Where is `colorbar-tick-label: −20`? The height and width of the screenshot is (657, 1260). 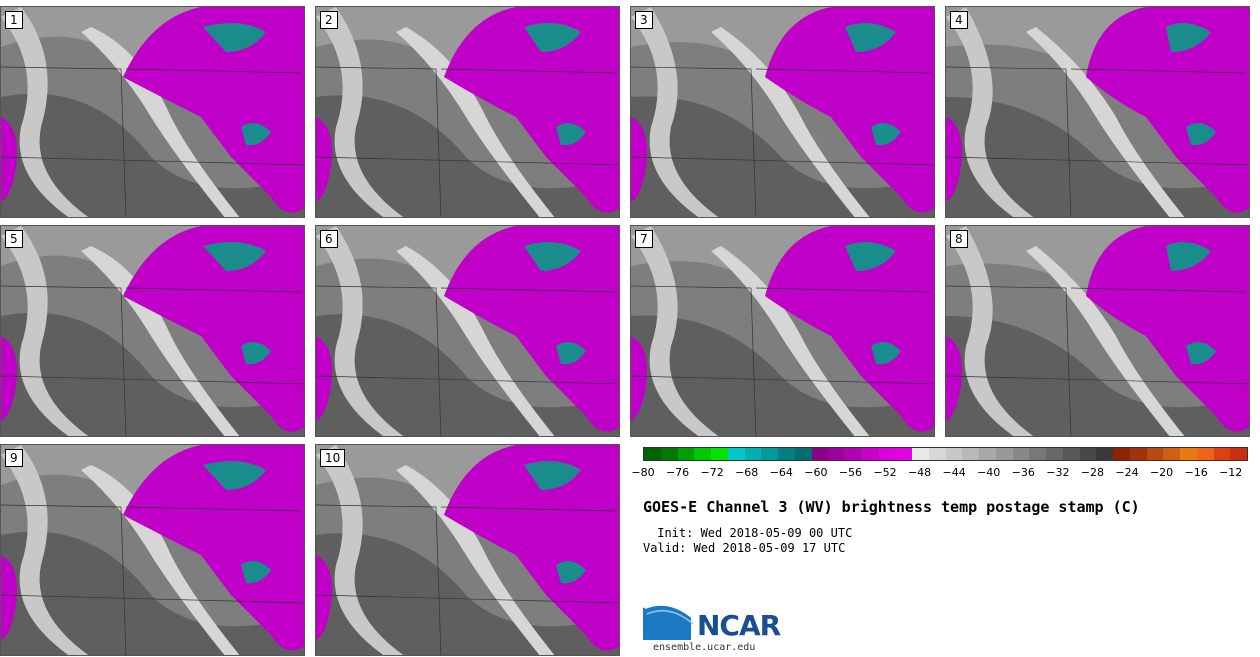
colorbar-tick-label: −20 is located at coordinates (1161, 472).